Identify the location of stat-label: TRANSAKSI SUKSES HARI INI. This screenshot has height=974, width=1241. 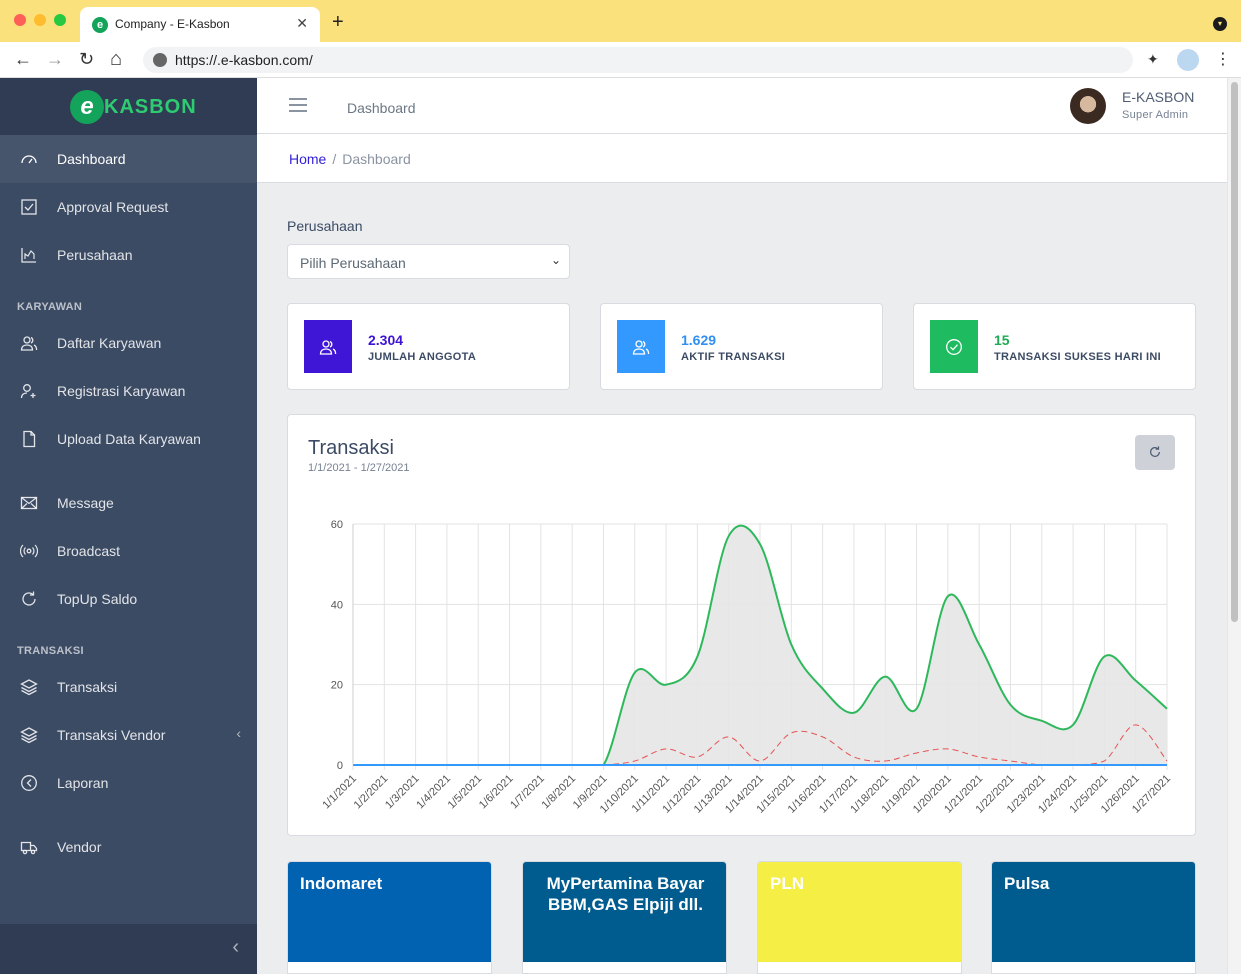
(1078, 357).